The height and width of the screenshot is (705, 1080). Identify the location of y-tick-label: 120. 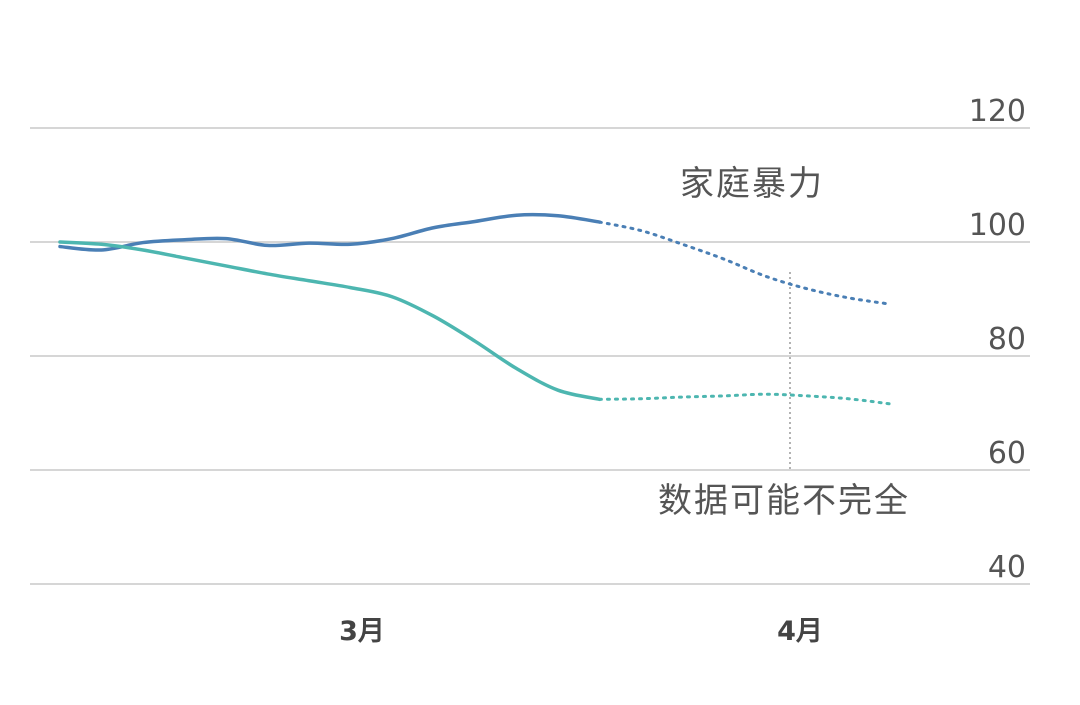
(997, 111).